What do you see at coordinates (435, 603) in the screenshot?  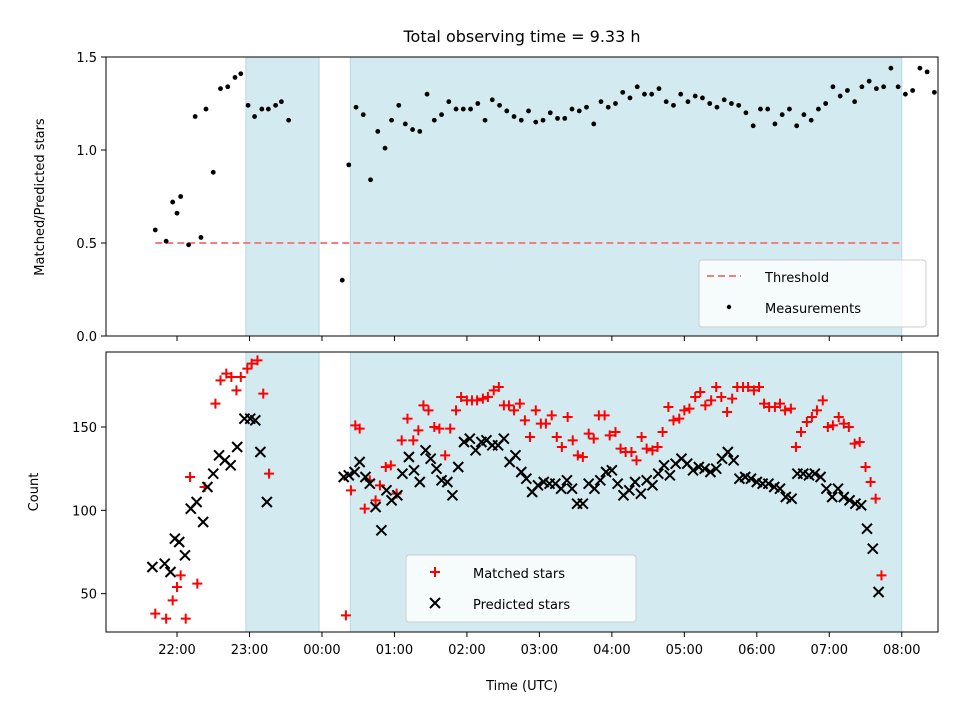 I see `legend-x-marker` at bounding box center [435, 603].